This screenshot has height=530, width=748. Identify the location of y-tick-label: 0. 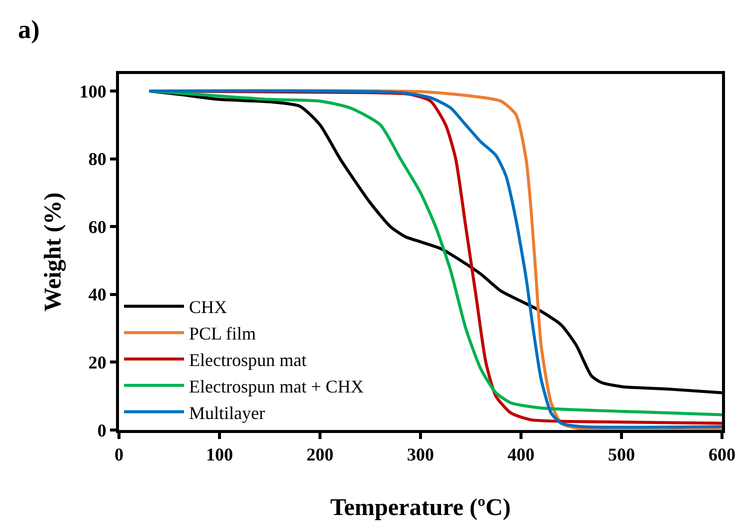
(101, 430).